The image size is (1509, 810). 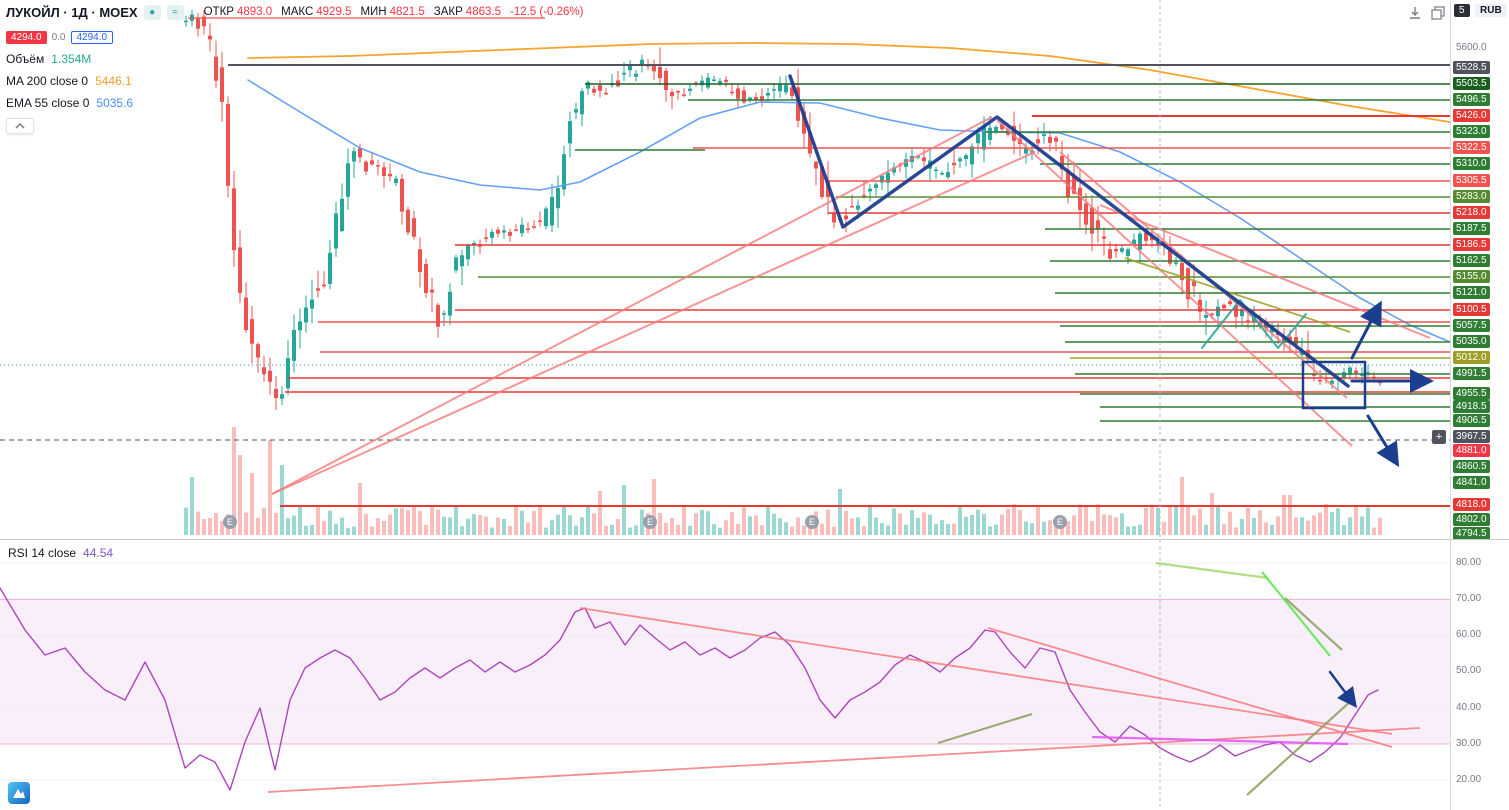 What do you see at coordinates (1471, 393) in the screenshot?
I see `price-axis-label: 4955.5` at bounding box center [1471, 393].